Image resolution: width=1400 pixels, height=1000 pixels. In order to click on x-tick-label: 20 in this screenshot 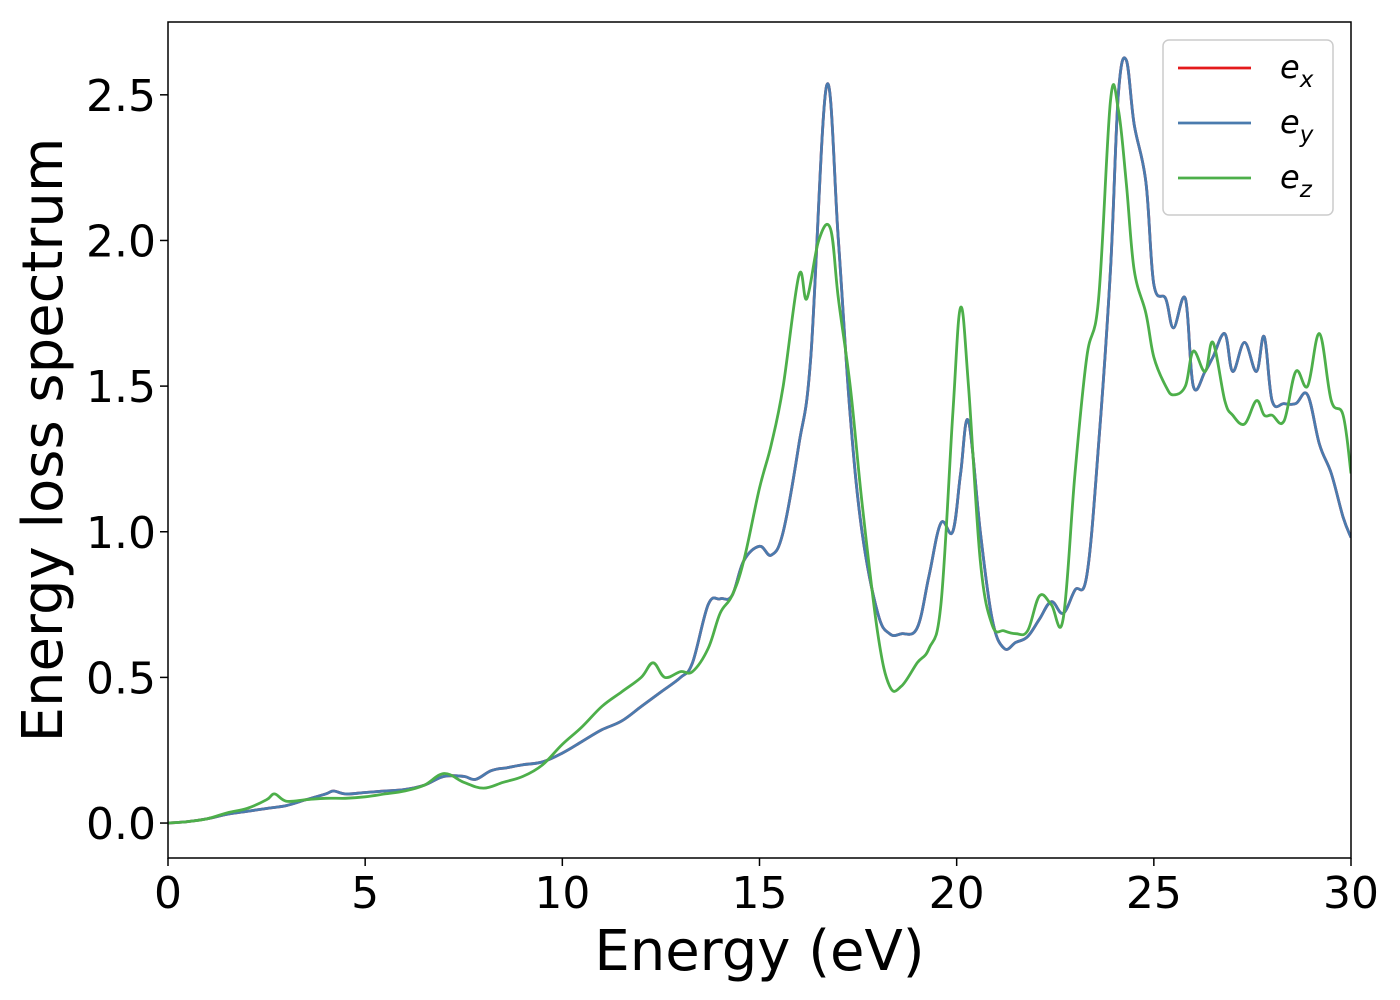, I will do `click(957, 893)`.